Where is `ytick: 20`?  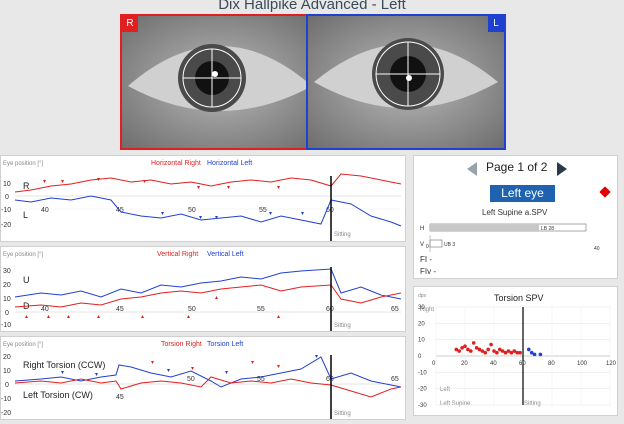
ytick: 20 is located at coordinates (7, 357).